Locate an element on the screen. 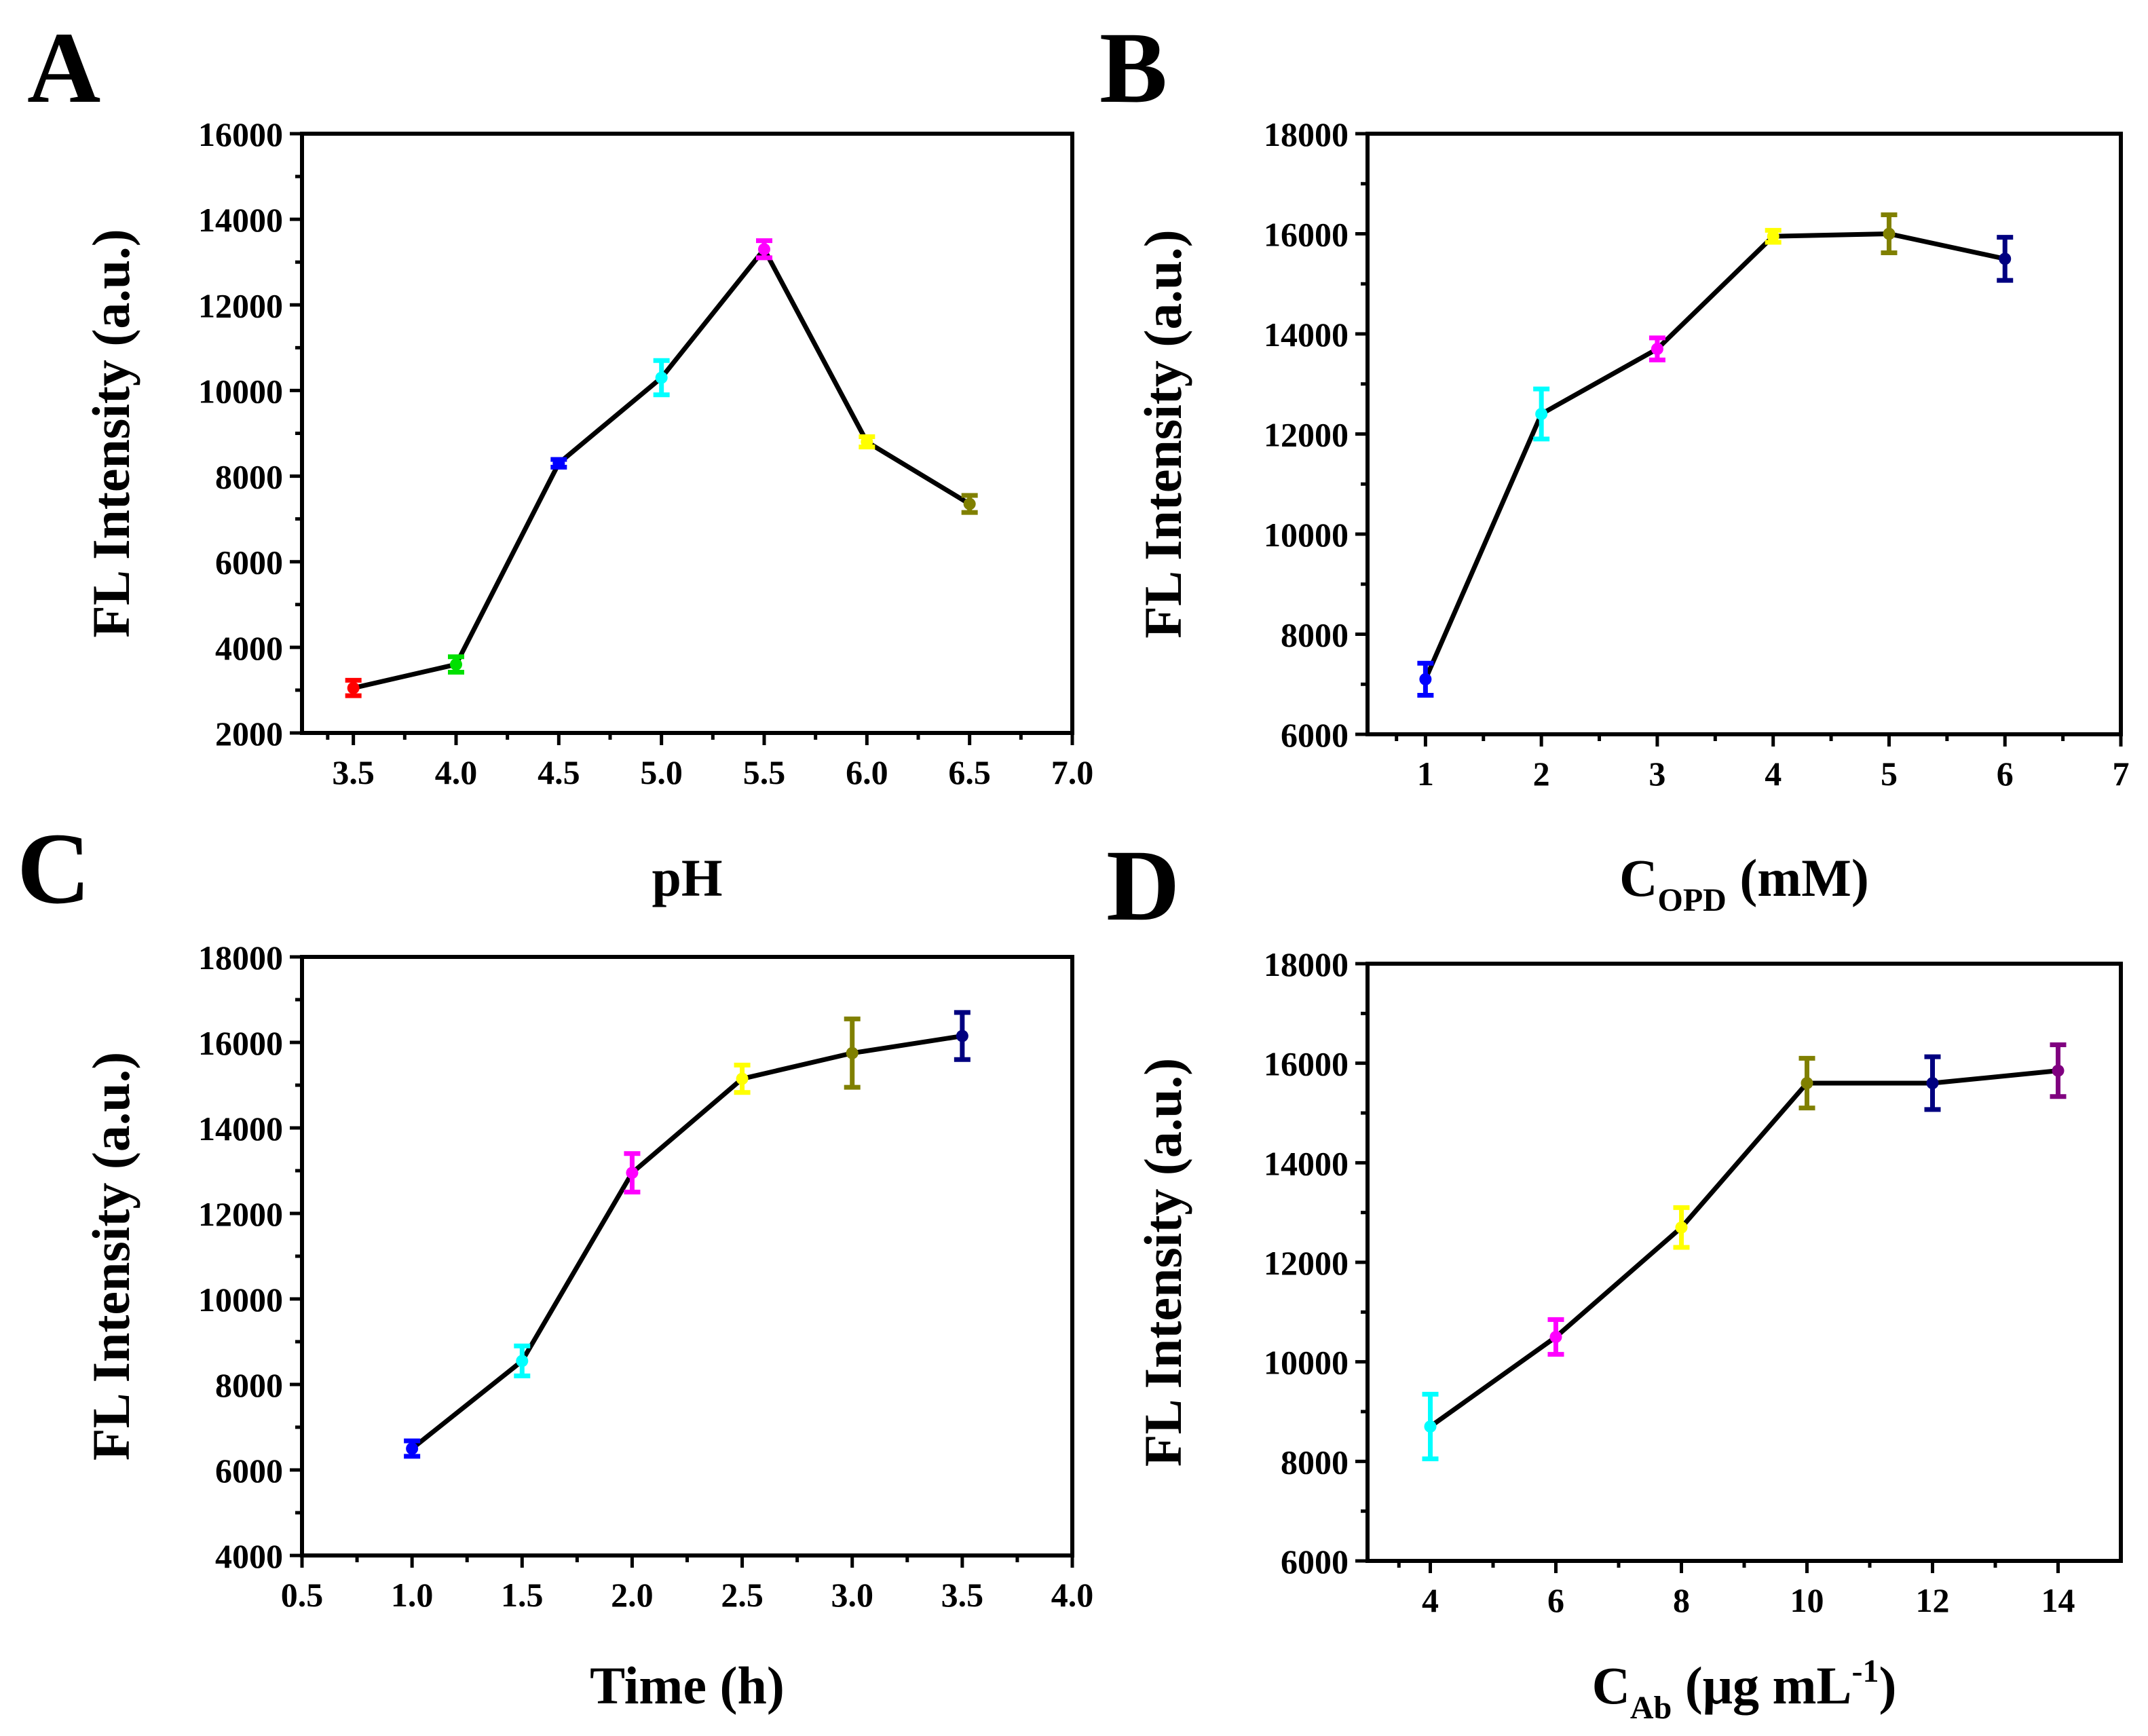 This screenshot has width=2148, height=1736. panel-letter: A is located at coordinates (64, 68).